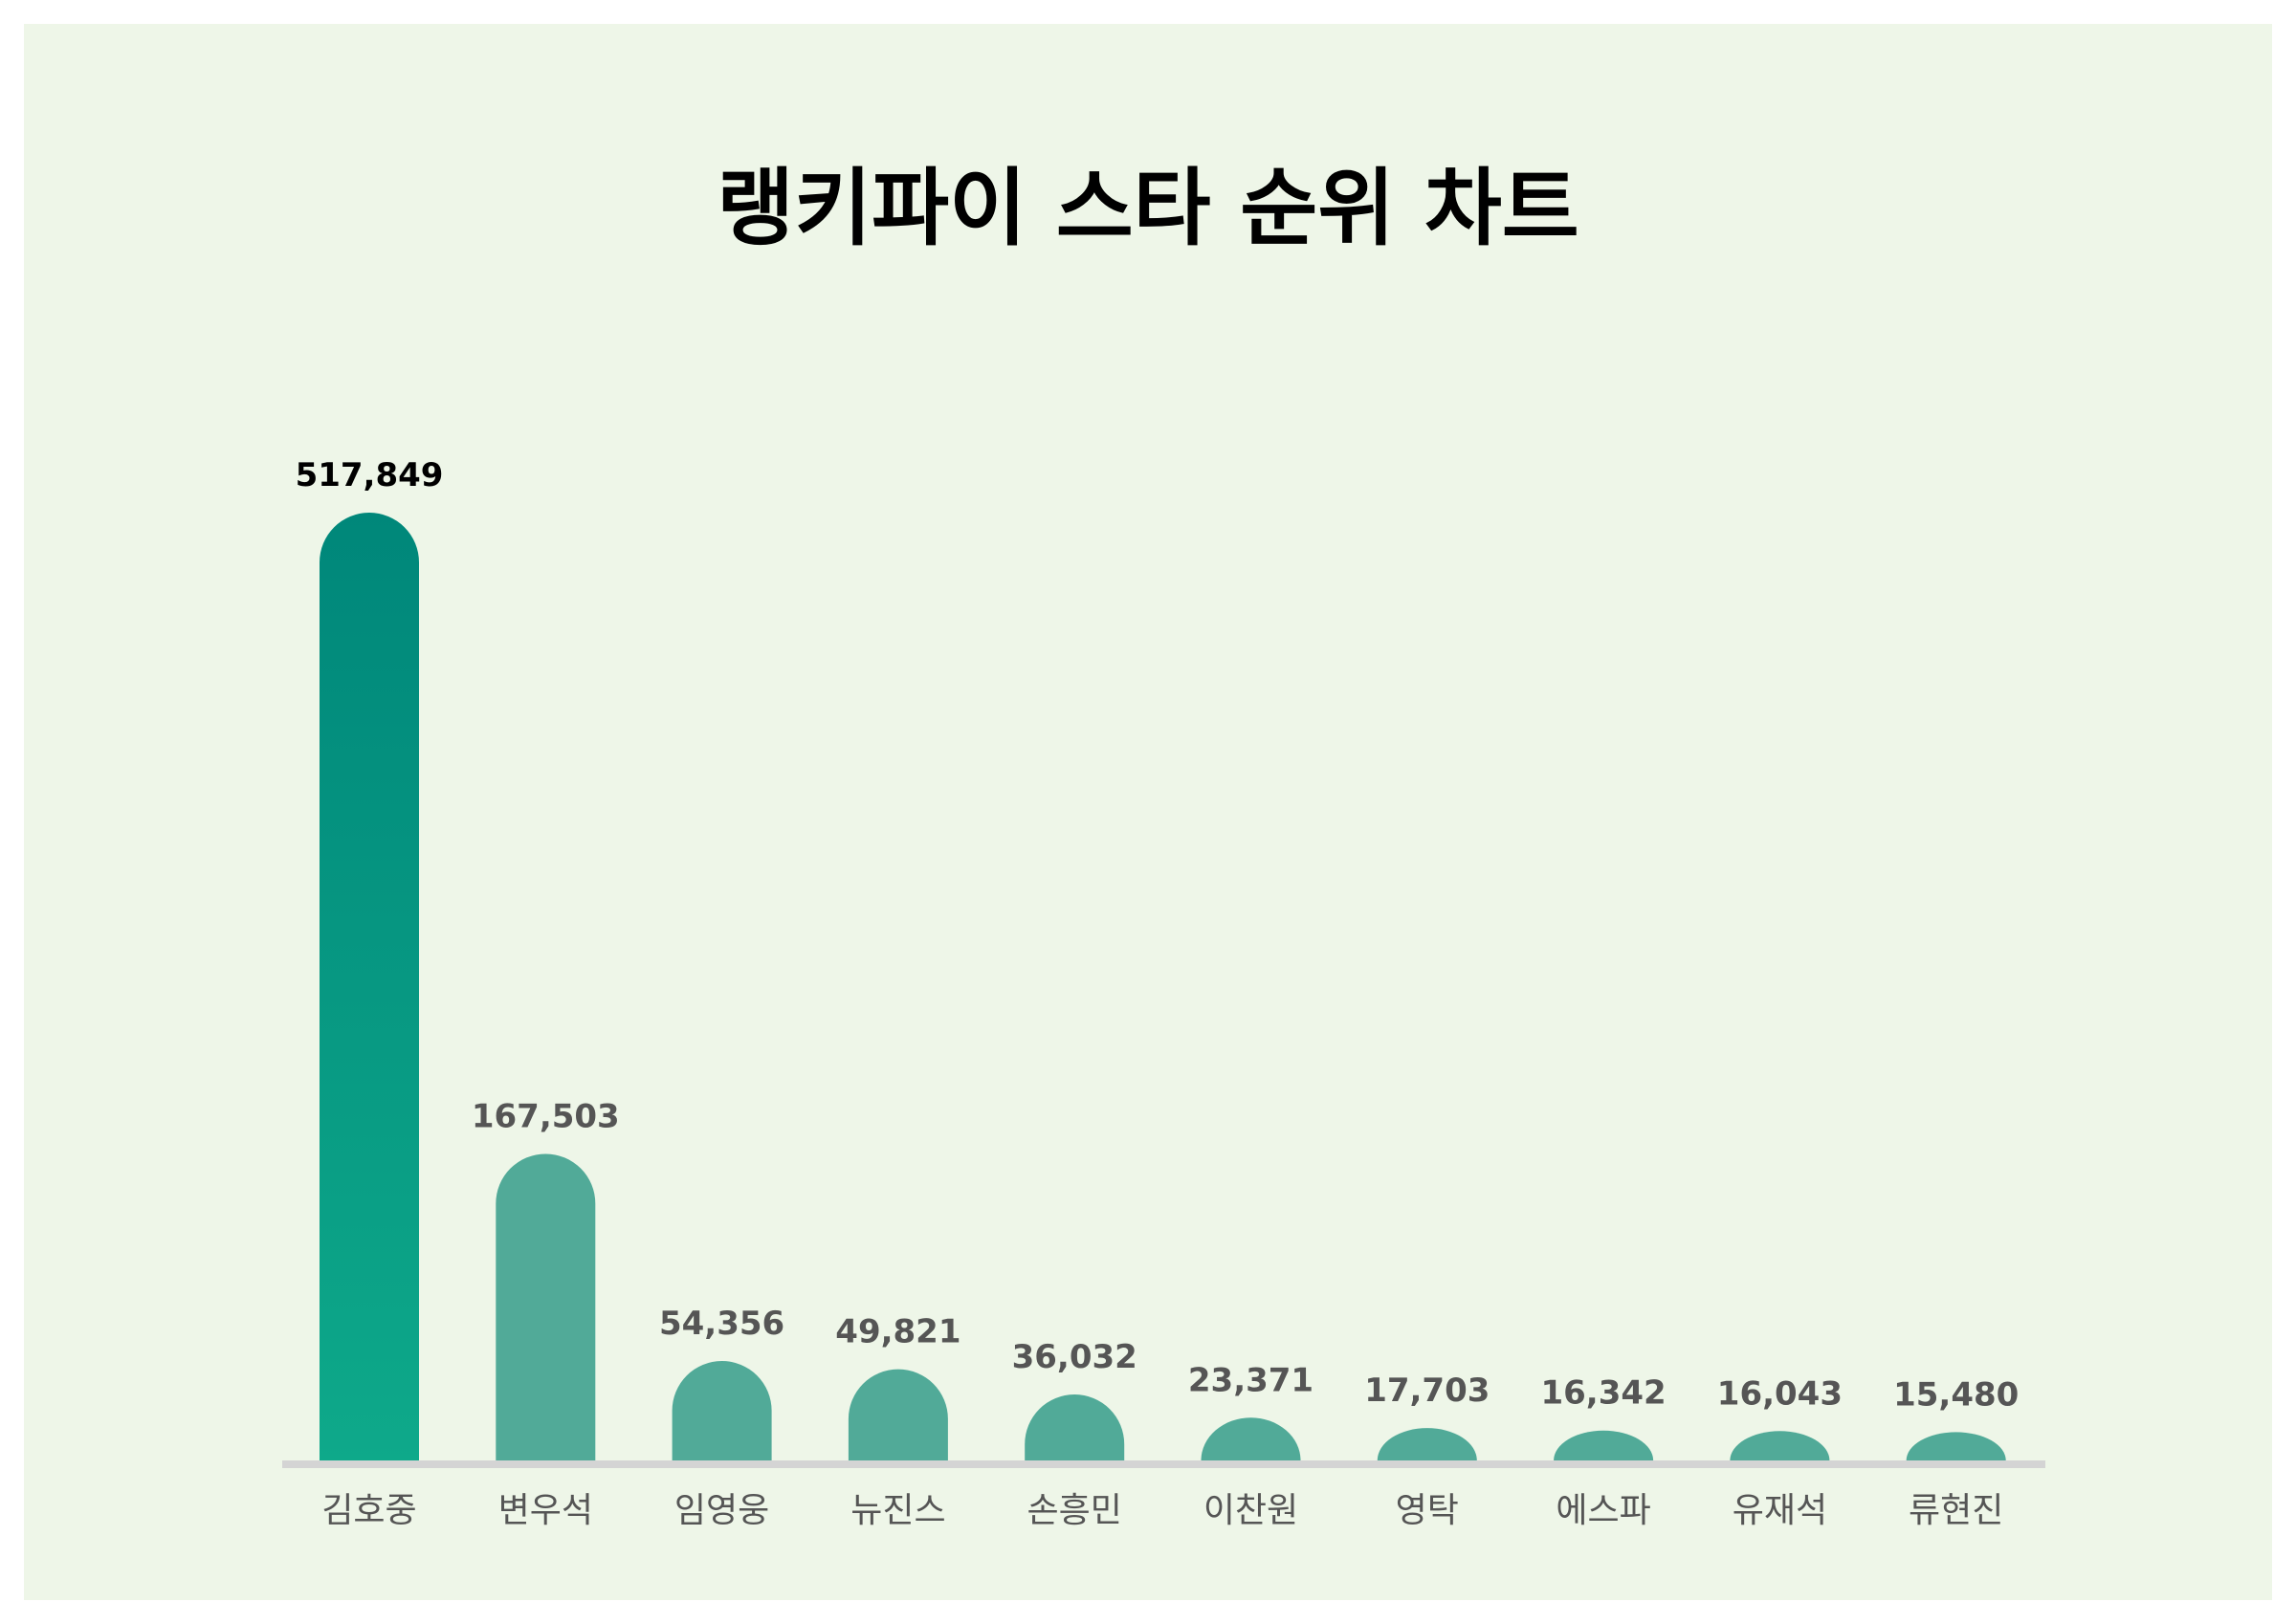  I want to click on category-label-7: 영탁, so click(1428, 1510).